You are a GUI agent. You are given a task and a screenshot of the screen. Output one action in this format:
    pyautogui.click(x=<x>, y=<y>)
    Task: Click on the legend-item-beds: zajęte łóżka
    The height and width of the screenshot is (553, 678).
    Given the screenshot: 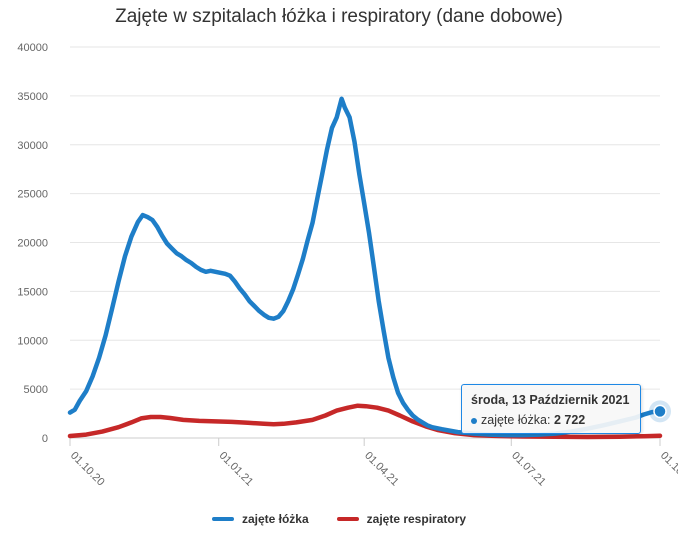 What is the action you would take?
    pyautogui.click(x=260, y=519)
    